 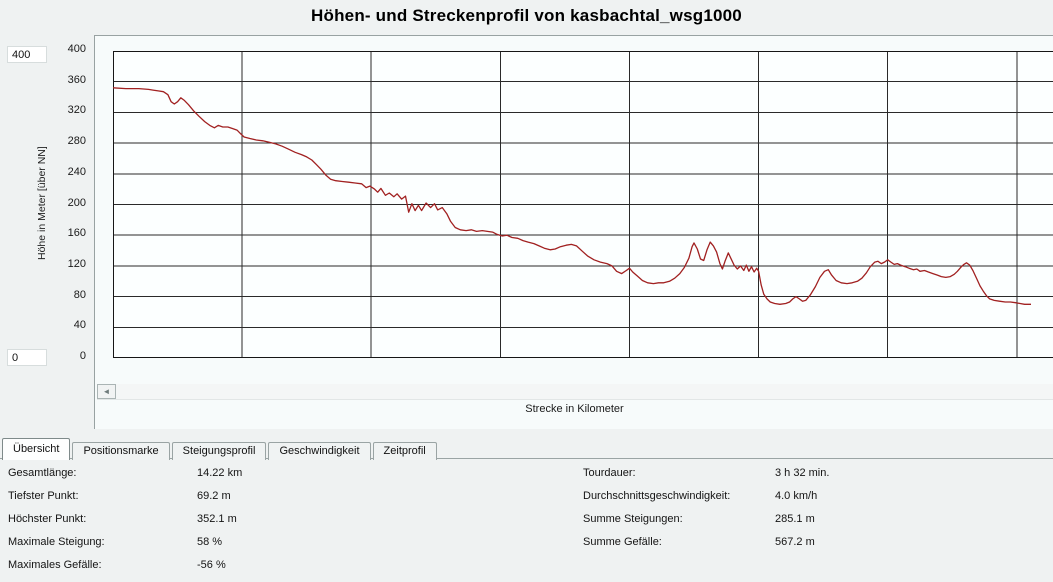 What do you see at coordinates (76, 233) in the screenshot?
I see `y-tick-label: 160` at bounding box center [76, 233].